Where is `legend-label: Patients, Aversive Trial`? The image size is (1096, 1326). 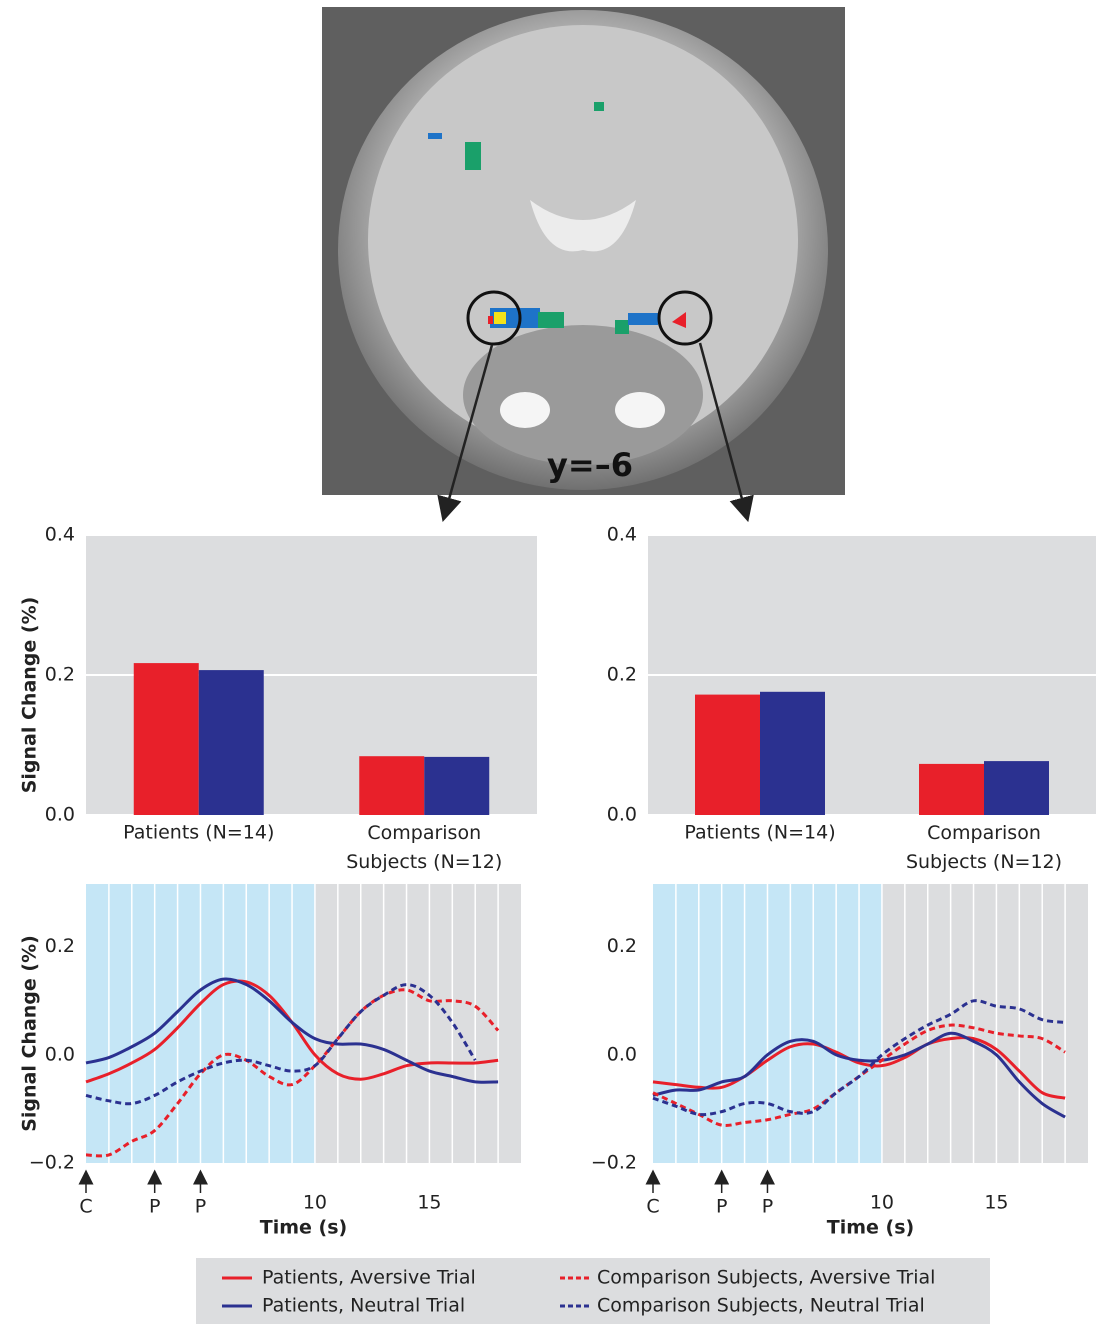 legend-label: Patients, Aversive Trial is located at coordinates (369, 1278).